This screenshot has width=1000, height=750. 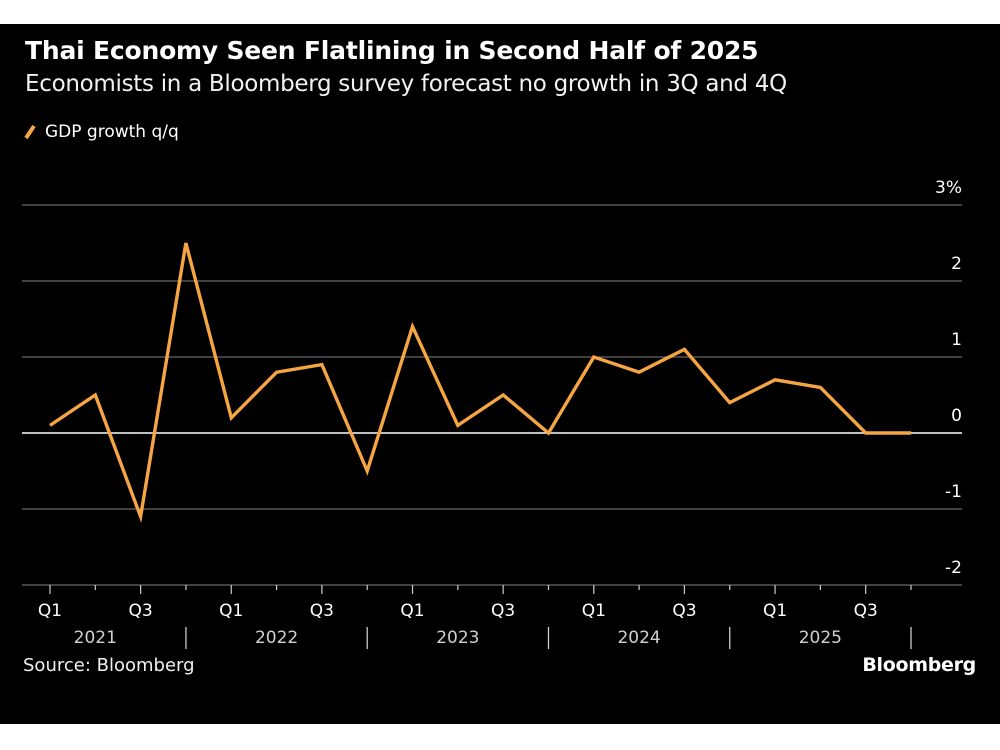 What do you see at coordinates (30, 132) in the screenshot?
I see `legend-line-icon` at bounding box center [30, 132].